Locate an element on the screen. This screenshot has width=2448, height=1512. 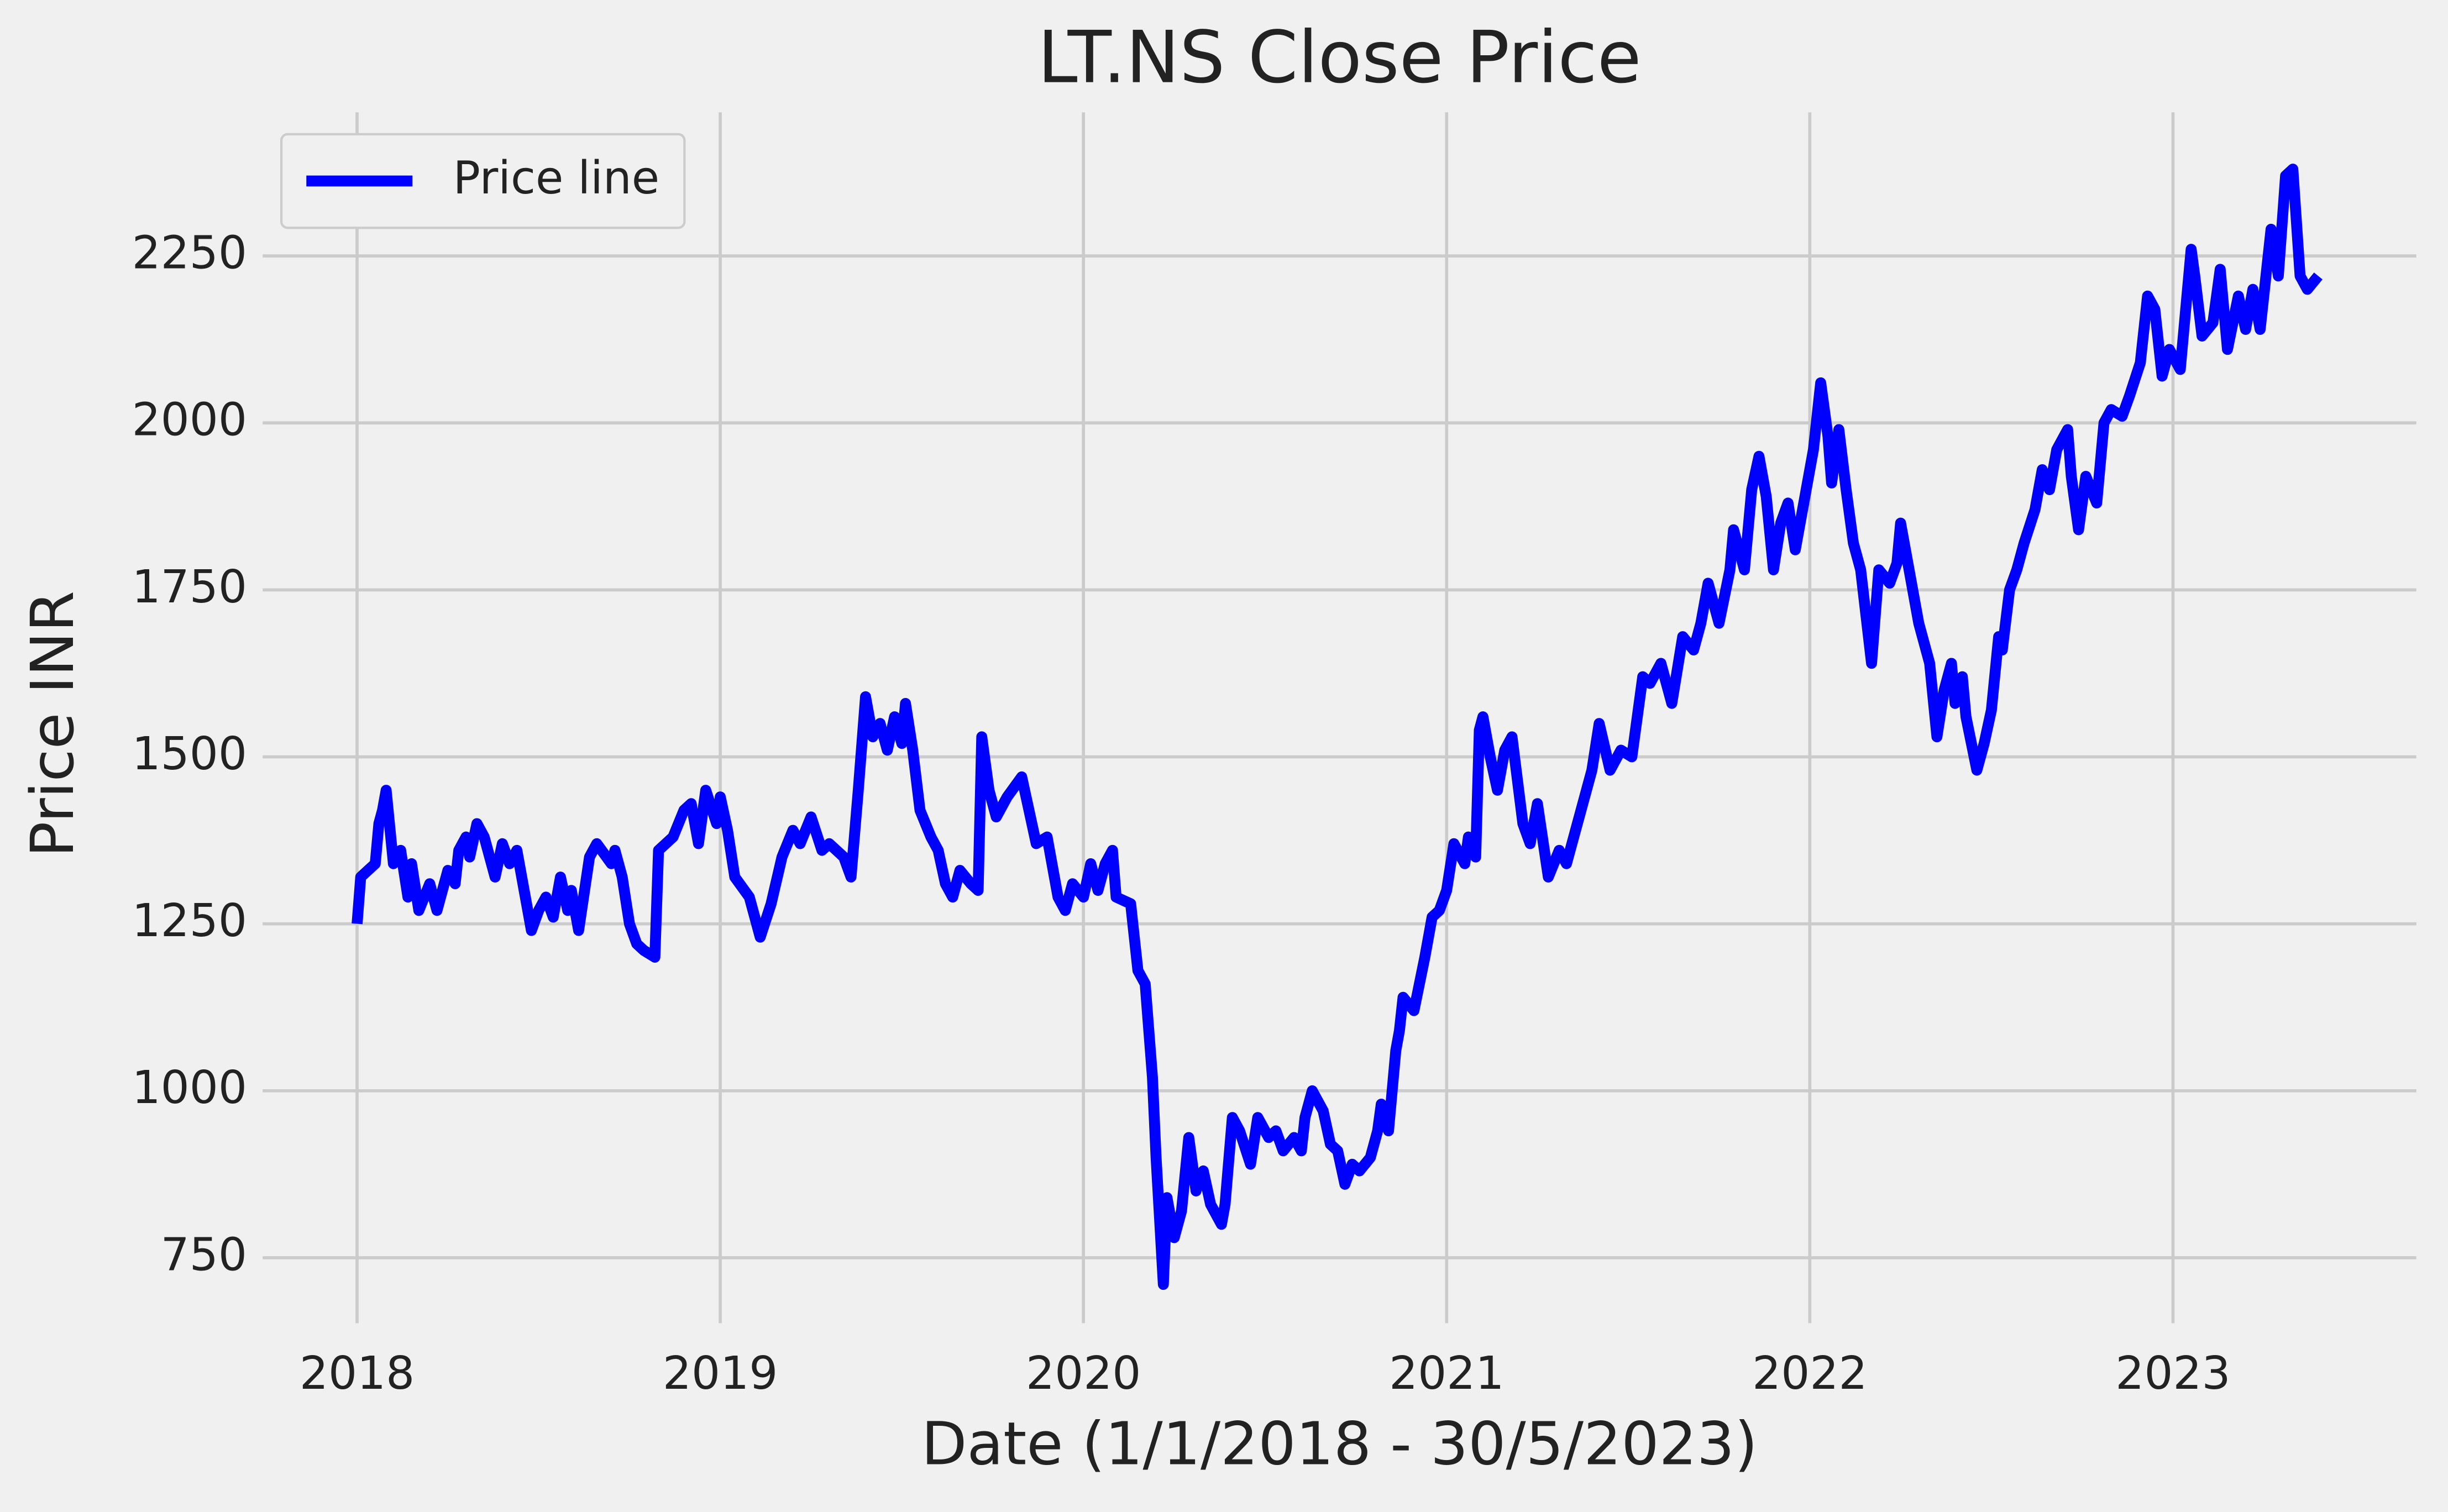
legend-box is located at coordinates (483, 181).